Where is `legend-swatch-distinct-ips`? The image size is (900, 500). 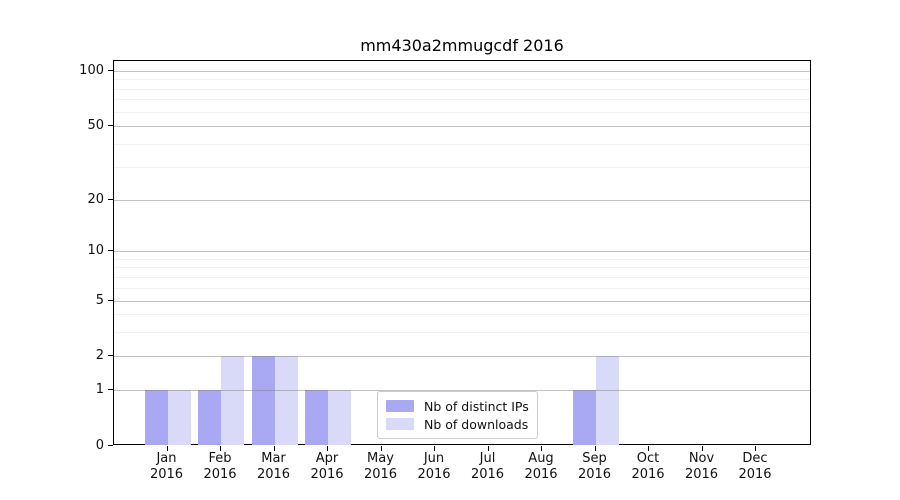
legend-swatch-distinct-ips is located at coordinates (400, 406).